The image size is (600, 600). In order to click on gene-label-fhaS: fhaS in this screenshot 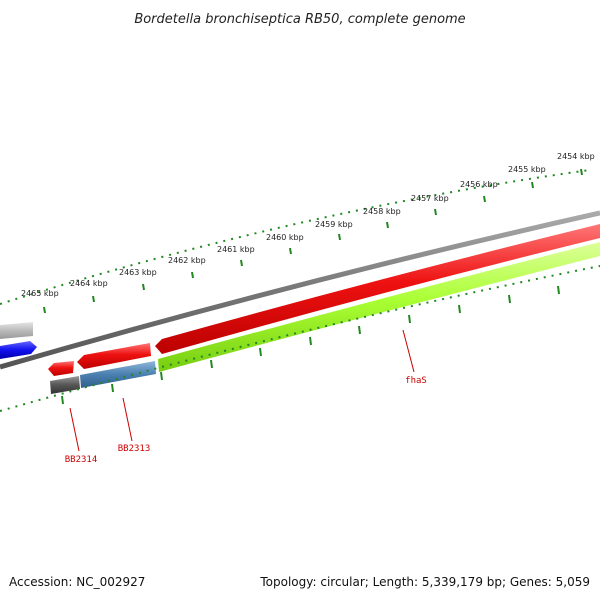, I will do `click(416, 381)`.